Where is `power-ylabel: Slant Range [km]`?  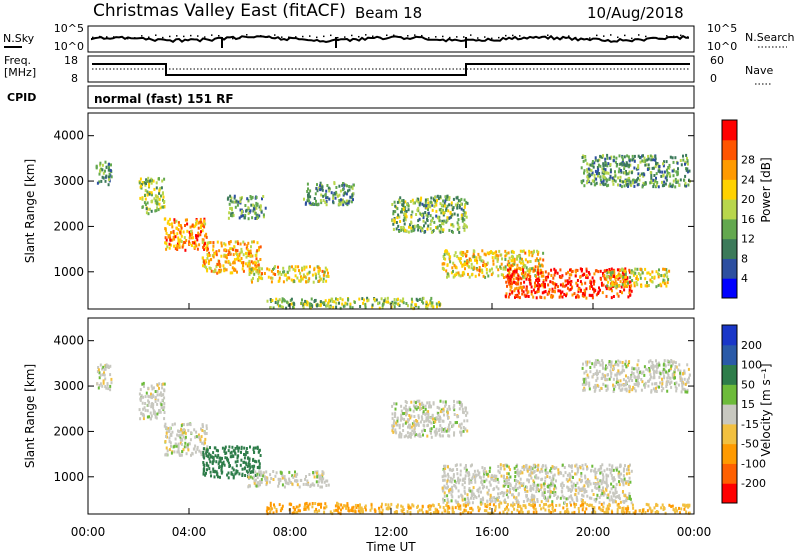
power-ylabel: Slant Range [km] is located at coordinates (30, 211).